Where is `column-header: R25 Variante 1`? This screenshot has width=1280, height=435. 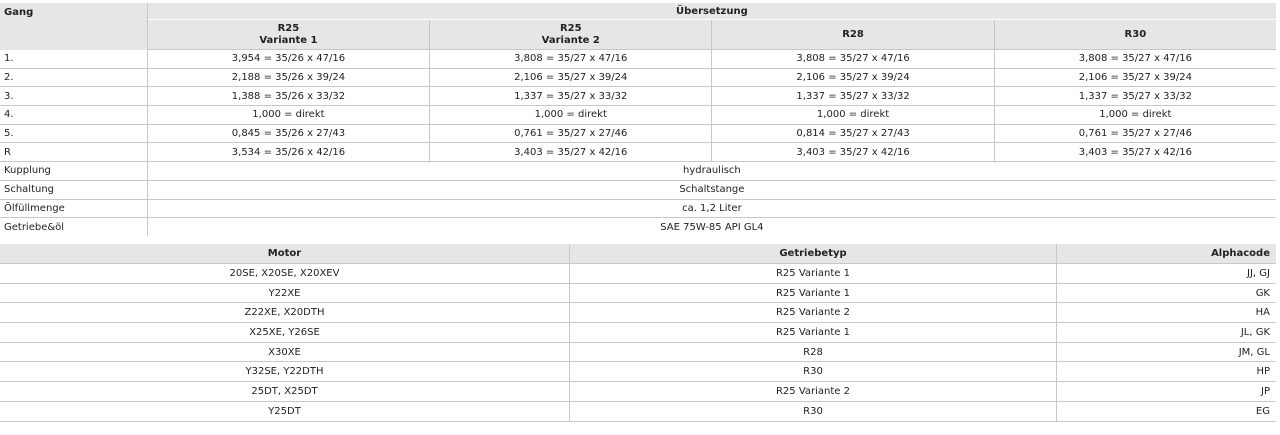
column-header: R25 Variante 1 is located at coordinates (288, 34).